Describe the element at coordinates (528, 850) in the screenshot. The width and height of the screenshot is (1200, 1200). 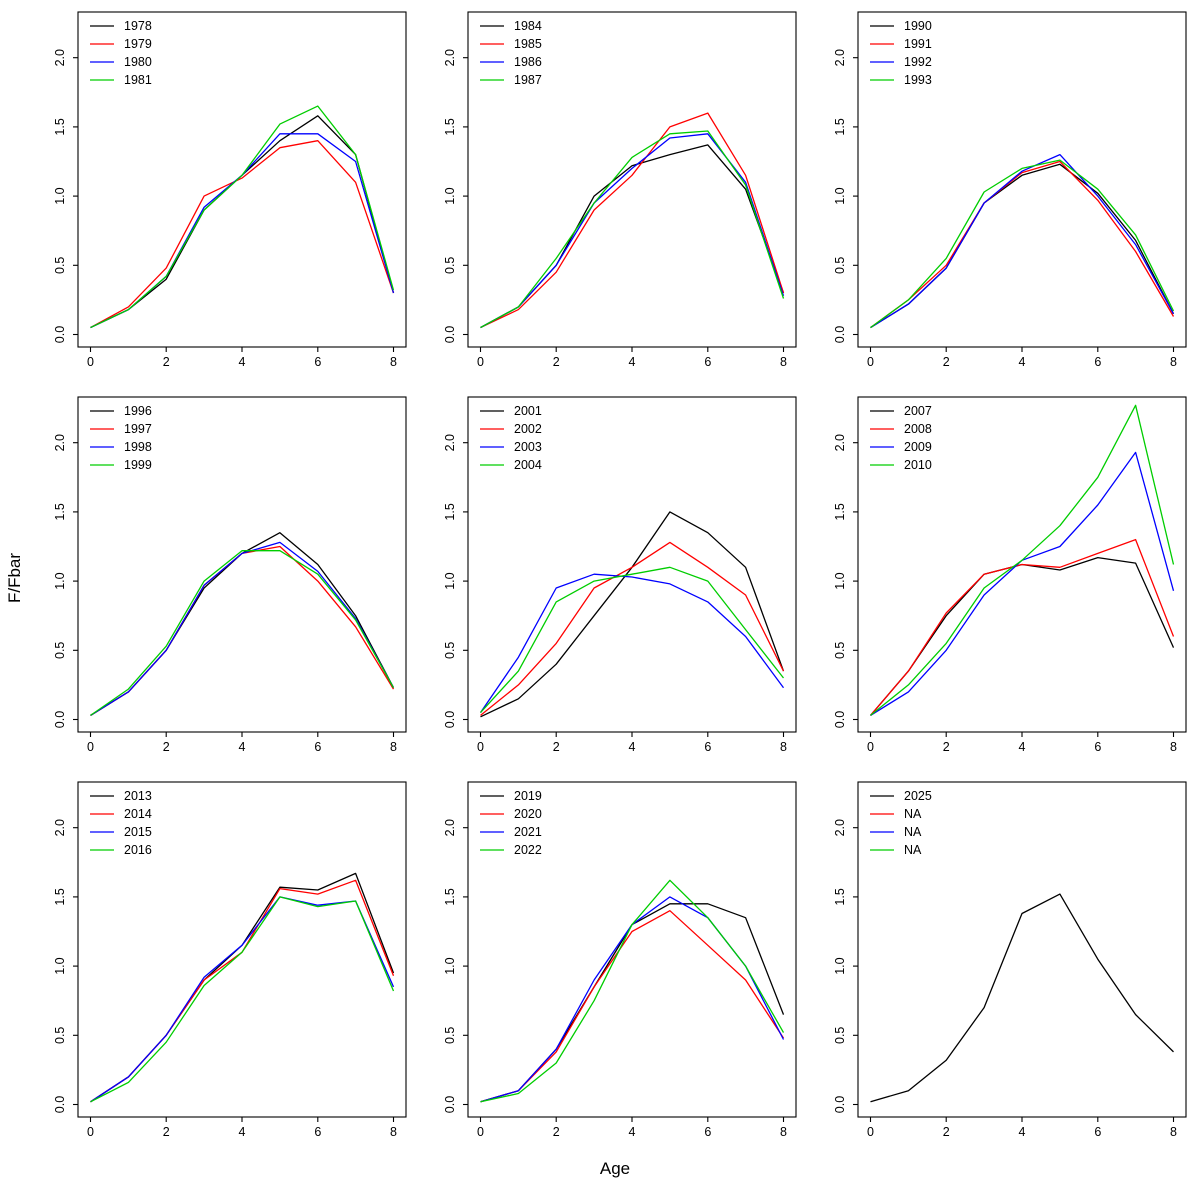
I see `legend-label: 2022` at that location.